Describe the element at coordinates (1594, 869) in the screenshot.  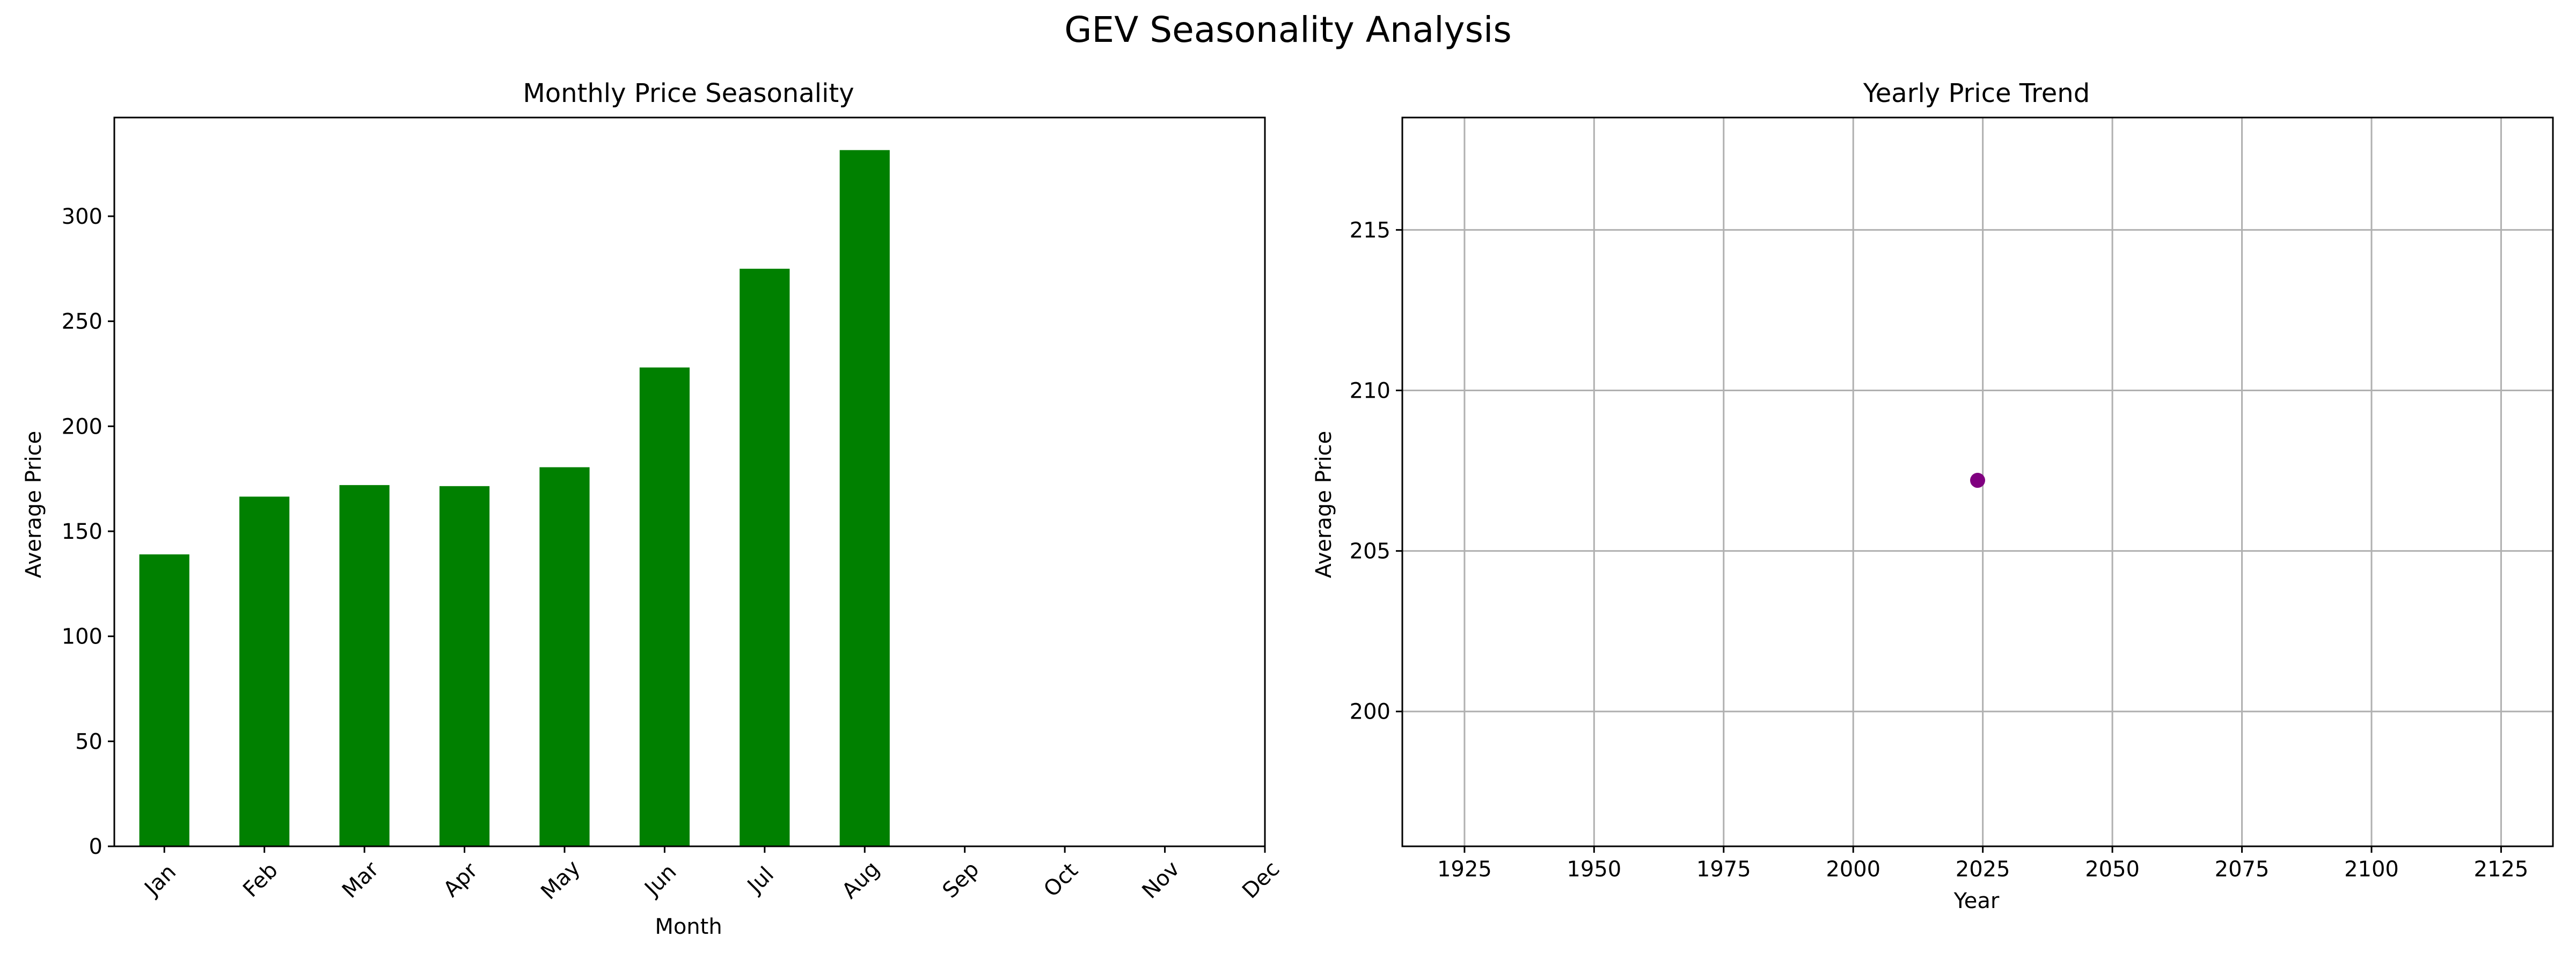
I see `x-tick-label: 1950` at that location.